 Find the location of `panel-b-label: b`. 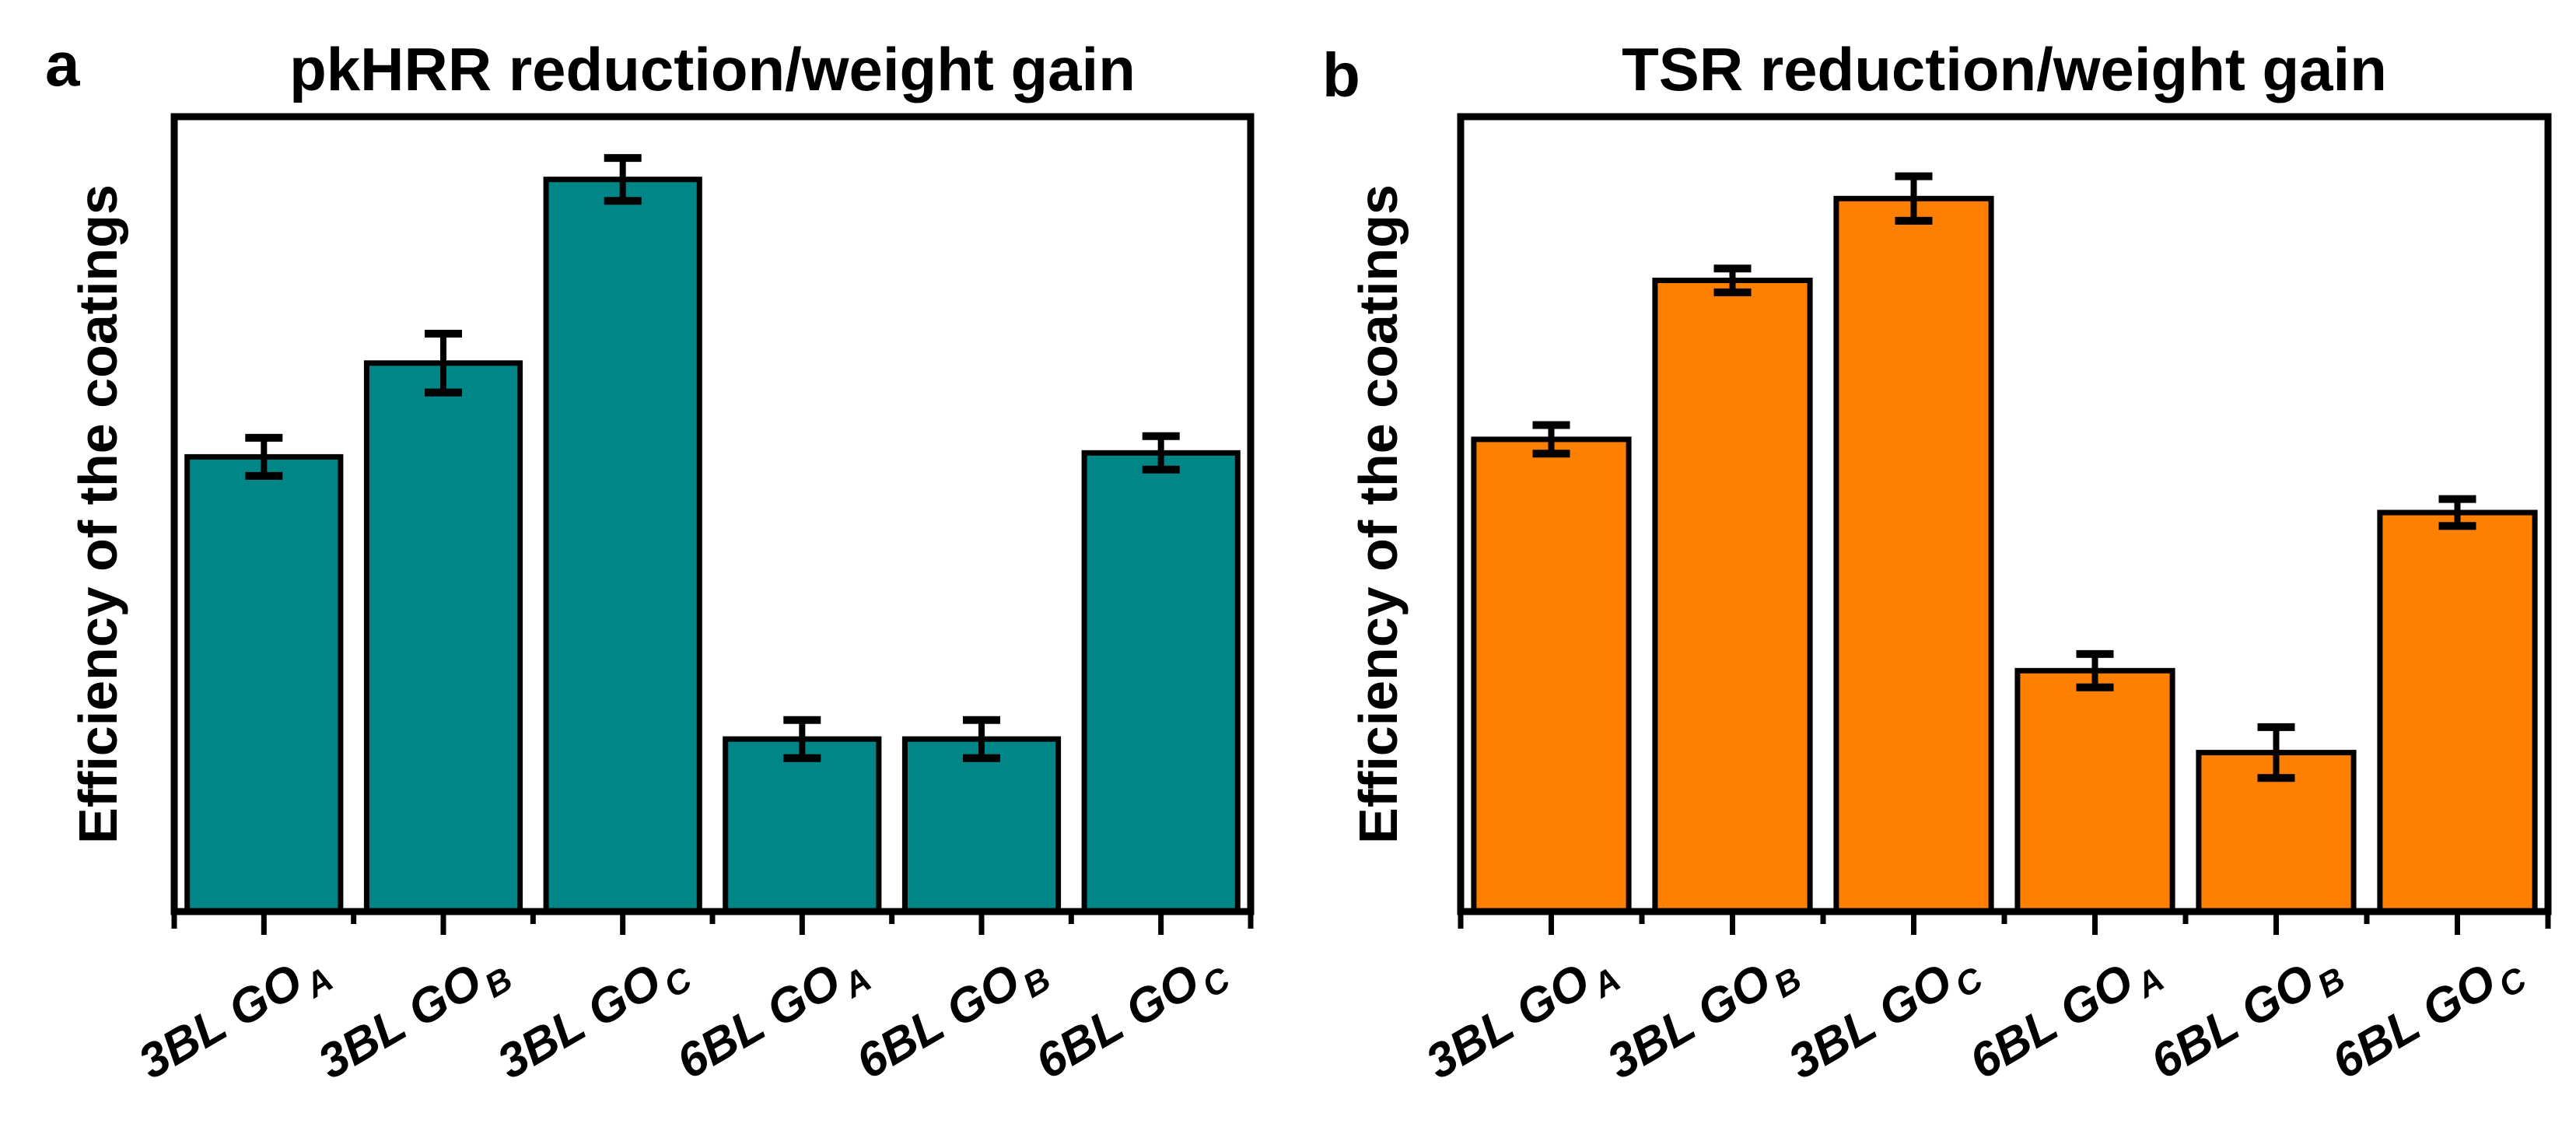

panel-b-label: b is located at coordinates (1341, 75).